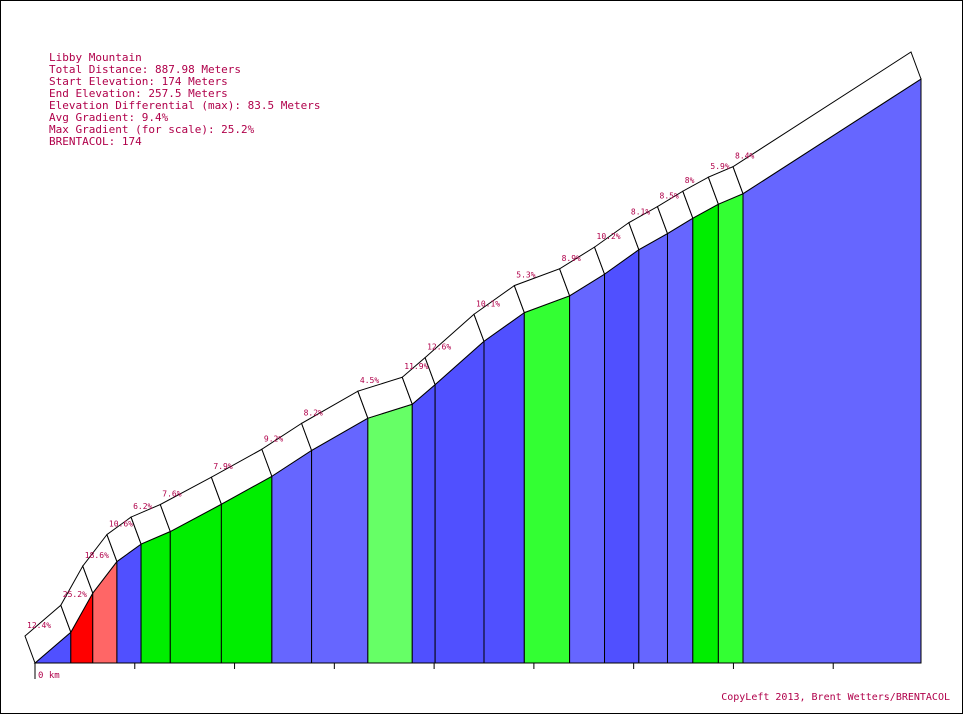  What do you see at coordinates (95, 141) in the screenshot?
I see `brentacol-score: BRENTACOL: 174` at bounding box center [95, 141].